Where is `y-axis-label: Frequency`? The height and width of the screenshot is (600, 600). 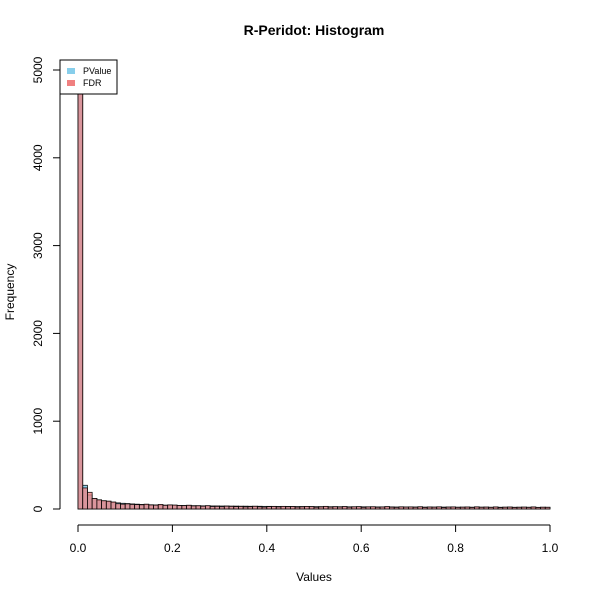
y-axis-label: Frequency is located at coordinates (10, 292).